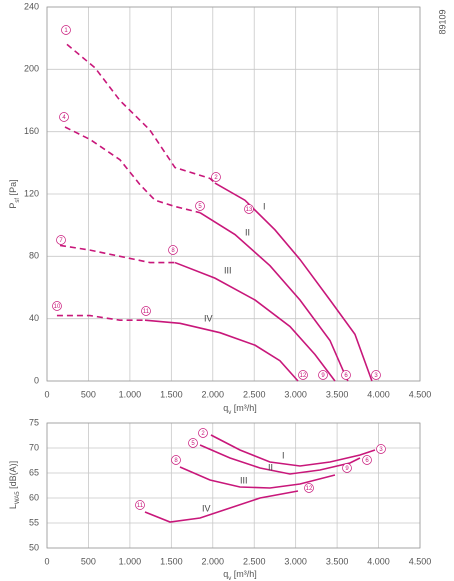  What do you see at coordinates (31, 193) in the screenshot?
I see `y-tick-label: 120` at bounding box center [31, 193].